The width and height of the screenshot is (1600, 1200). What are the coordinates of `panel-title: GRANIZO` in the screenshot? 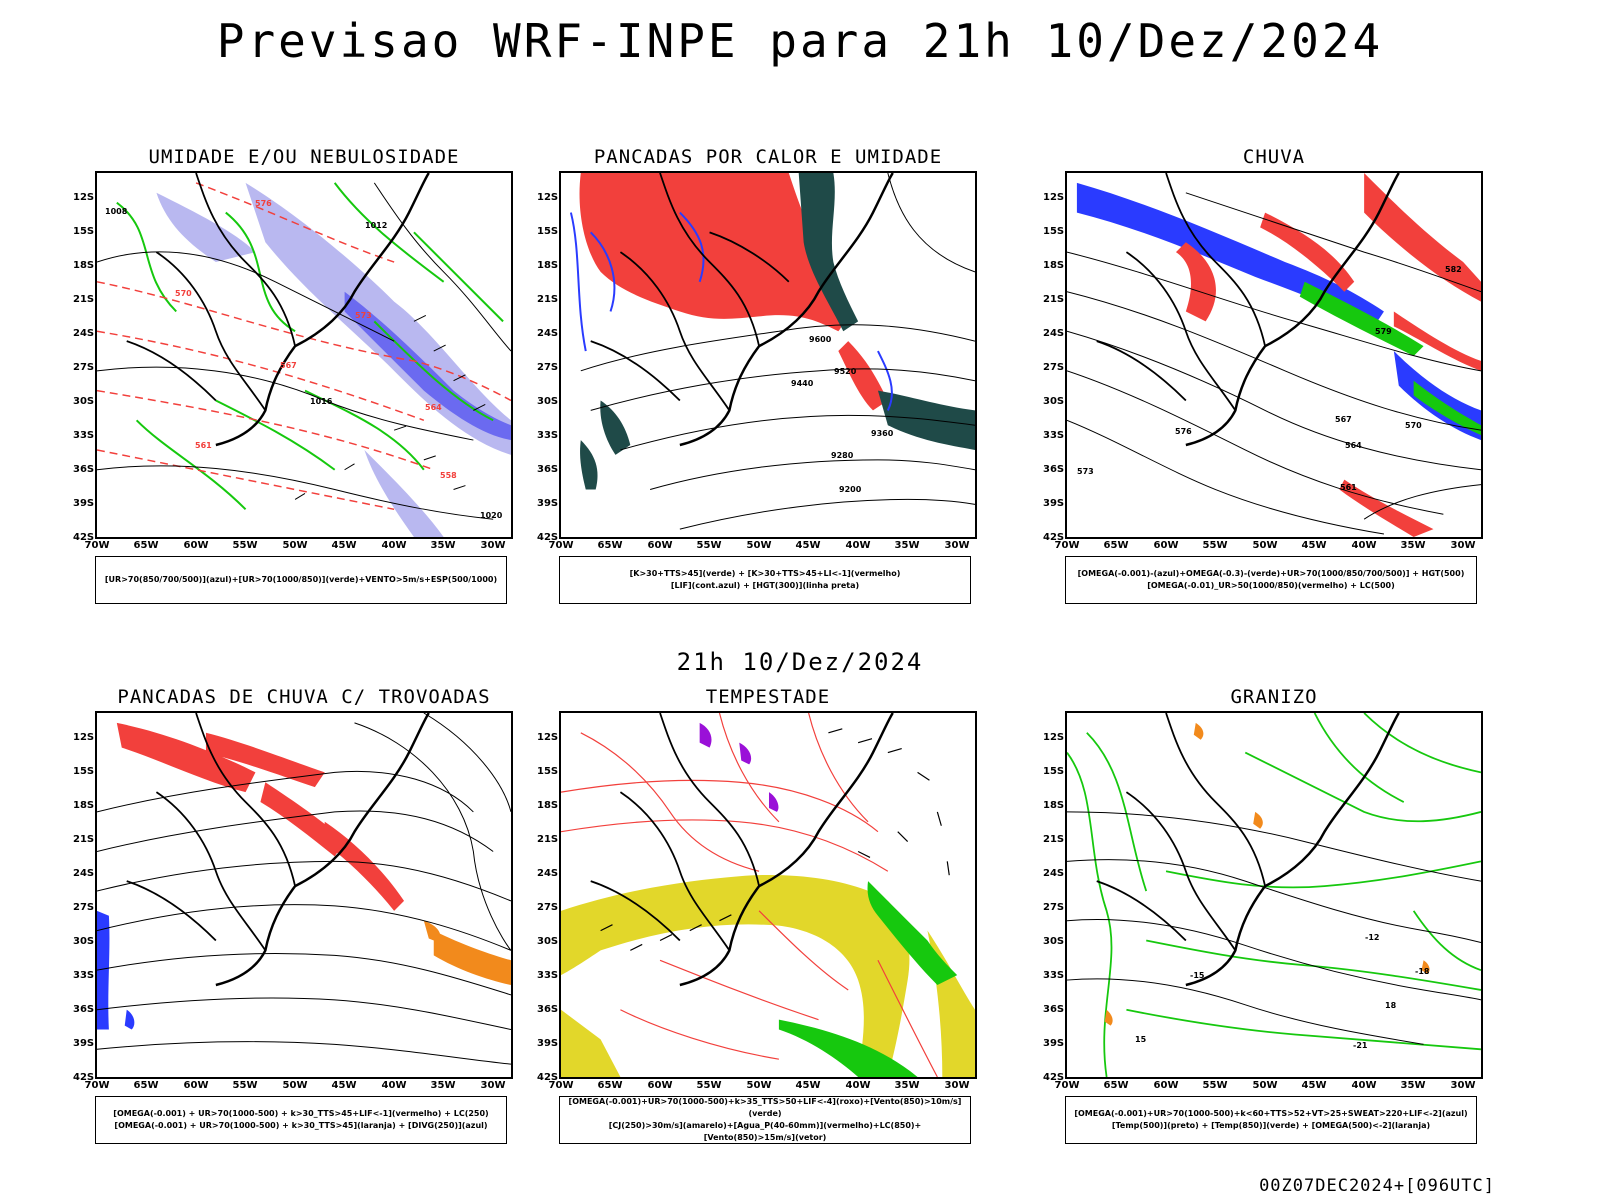 It's located at (1274, 697).